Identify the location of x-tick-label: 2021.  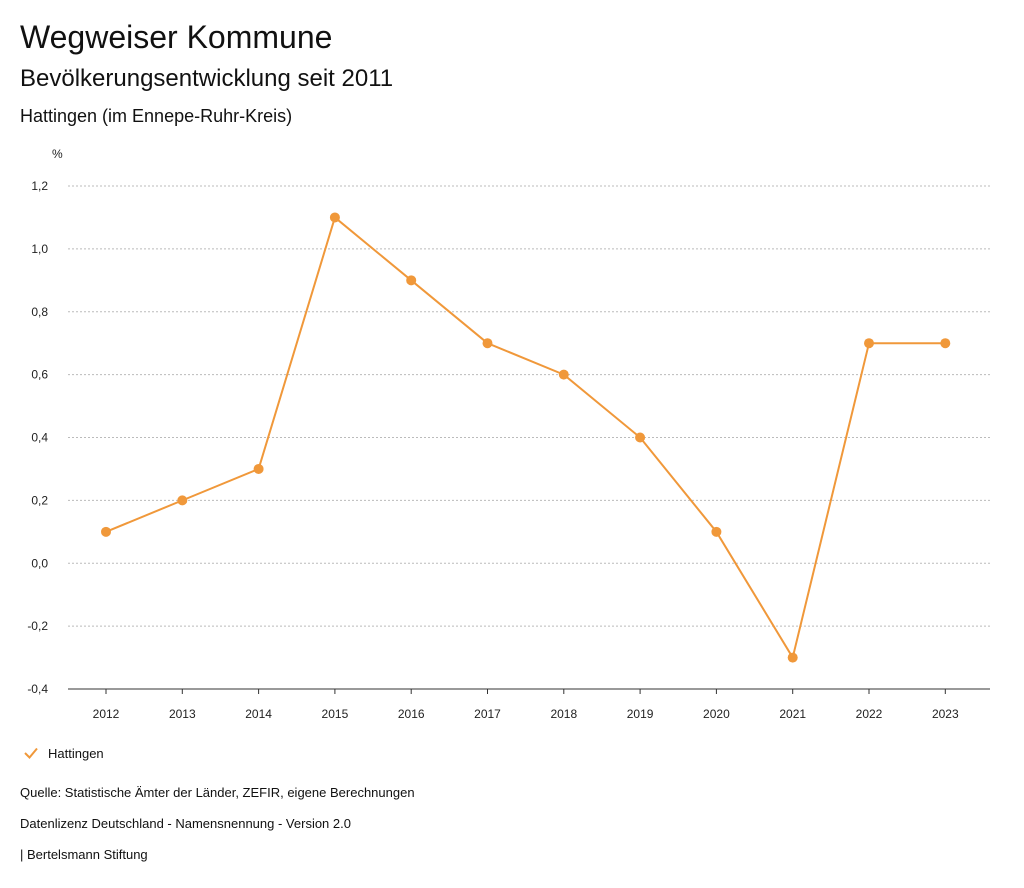
(792, 714).